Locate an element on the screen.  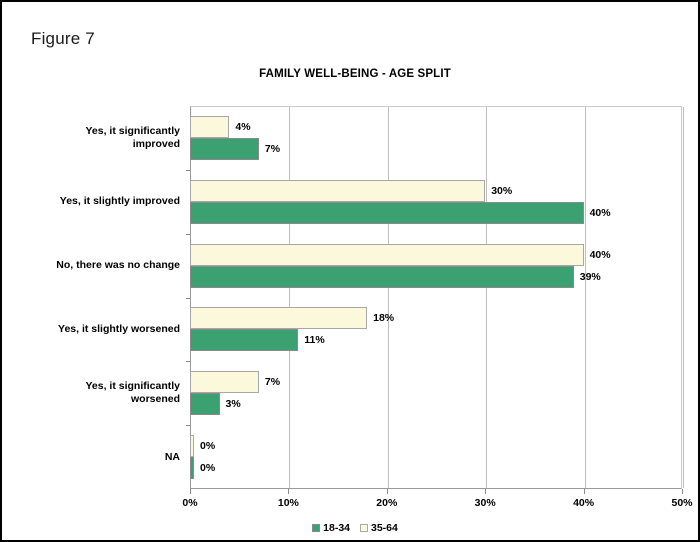
category-label-line: NA is located at coordinates (172, 457).